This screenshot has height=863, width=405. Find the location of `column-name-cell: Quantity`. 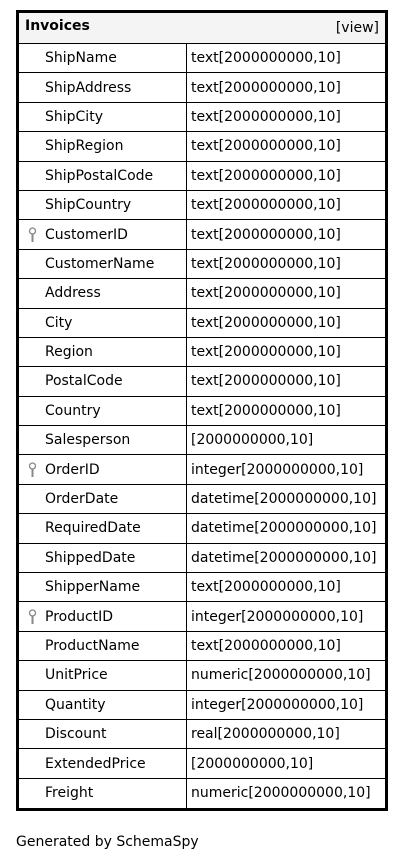

column-name-cell: Quantity is located at coordinates (103, 704).